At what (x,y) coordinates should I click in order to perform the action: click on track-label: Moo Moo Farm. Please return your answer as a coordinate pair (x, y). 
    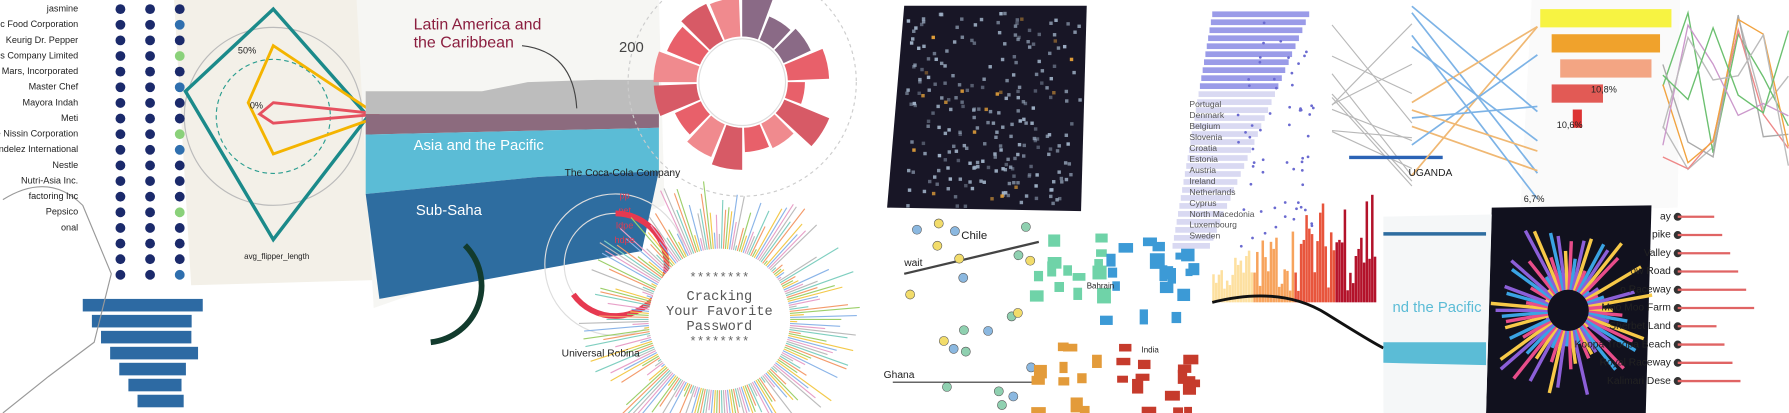
    Looking at the image, I should click on (1636, 308).